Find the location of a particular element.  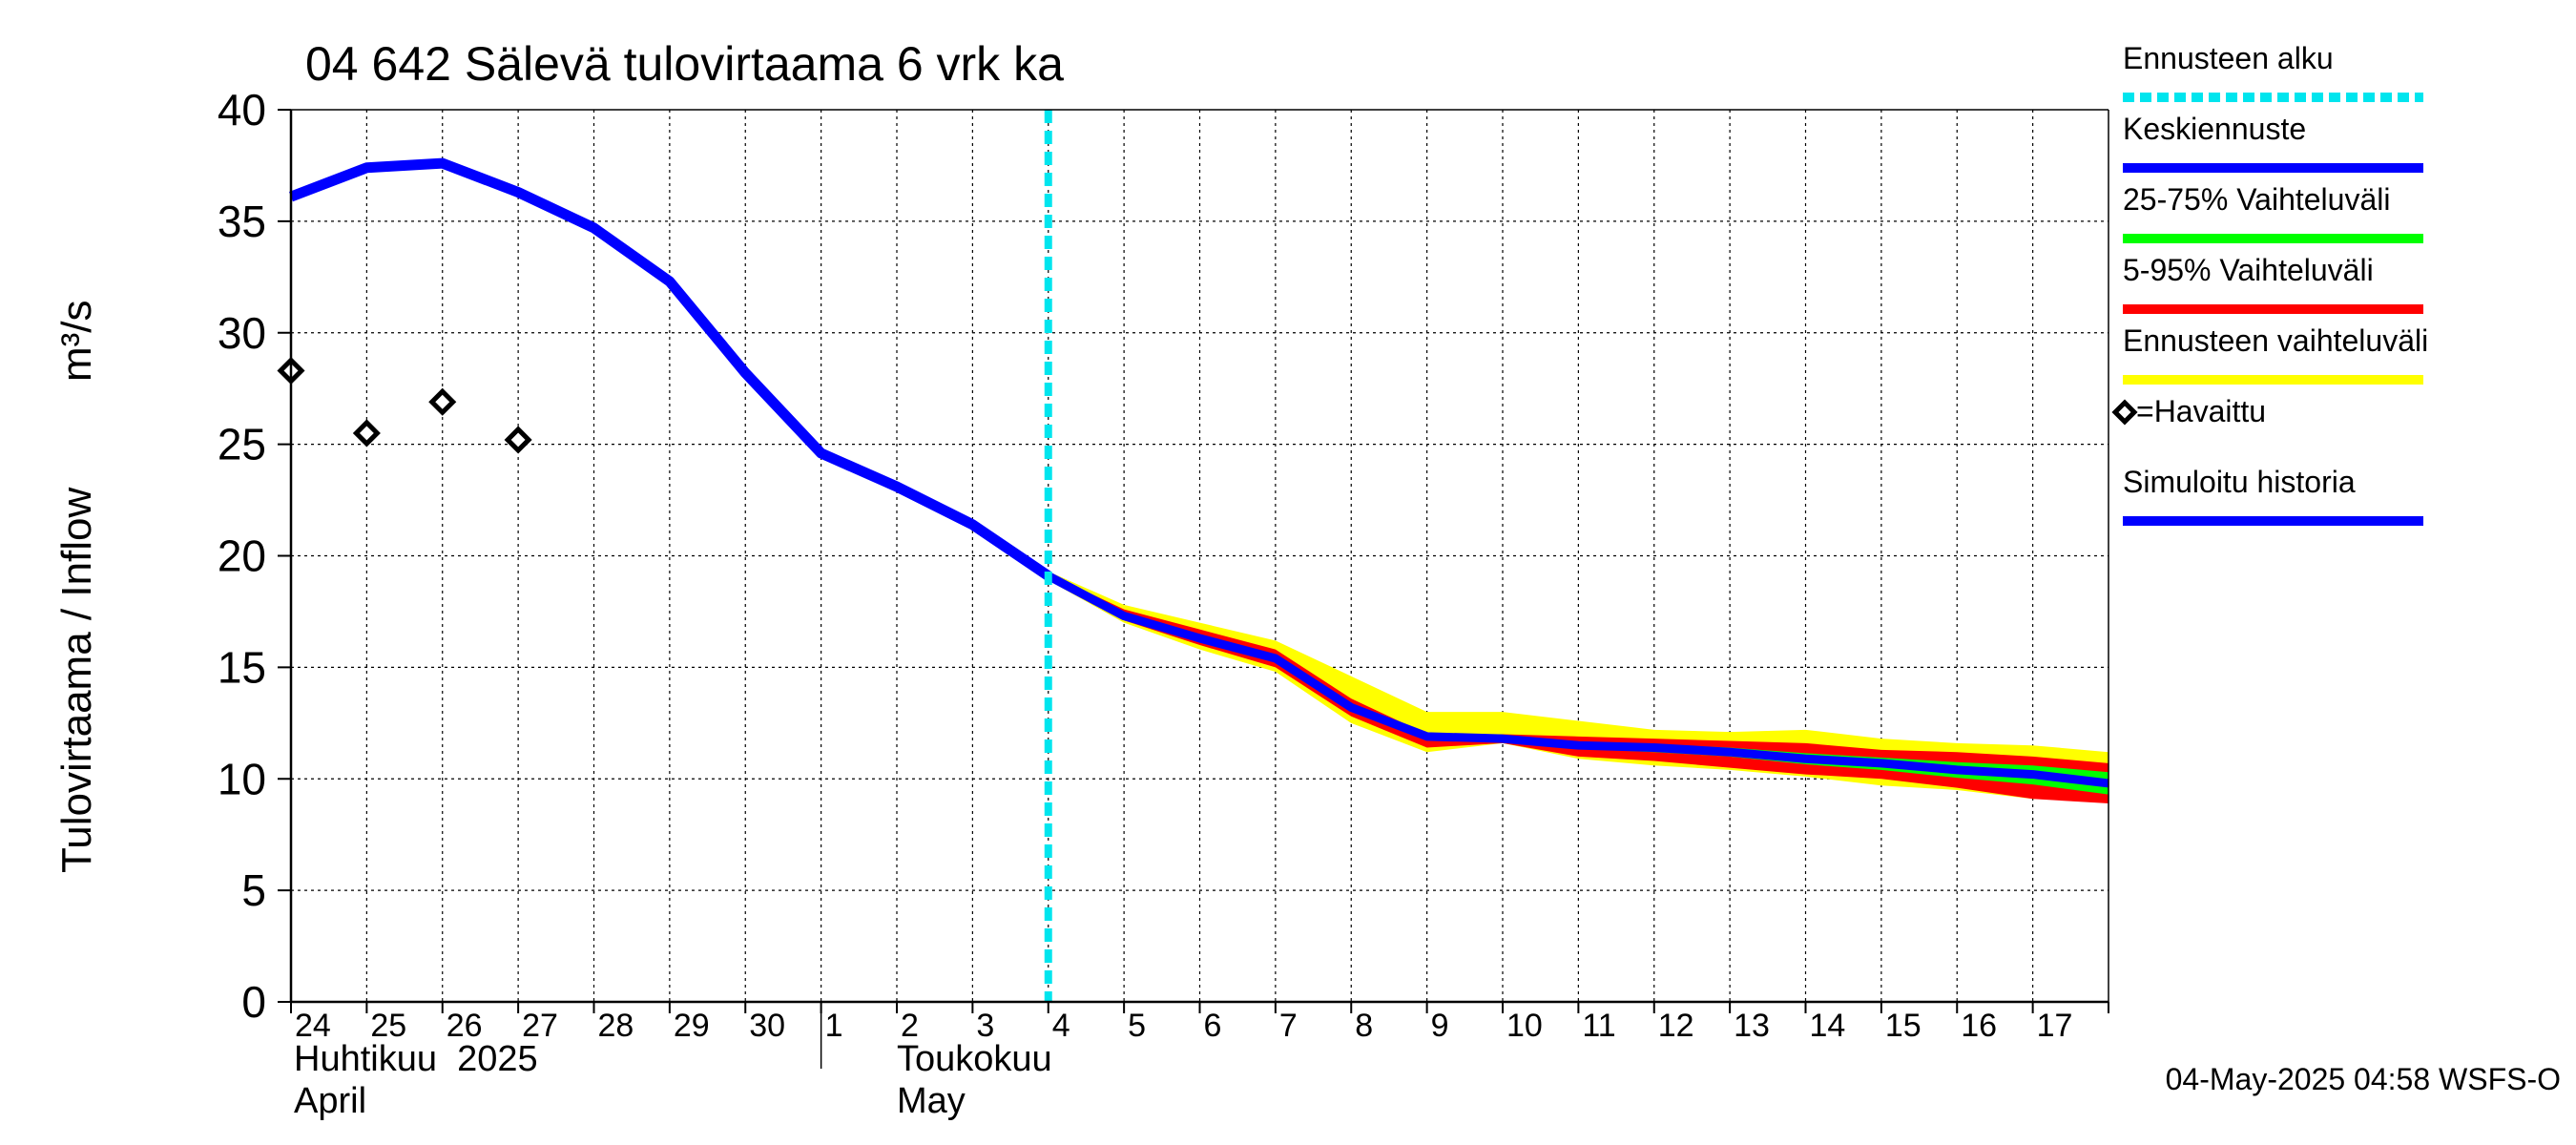

y-tick-label: 25 is located at coordinates (242, 445).